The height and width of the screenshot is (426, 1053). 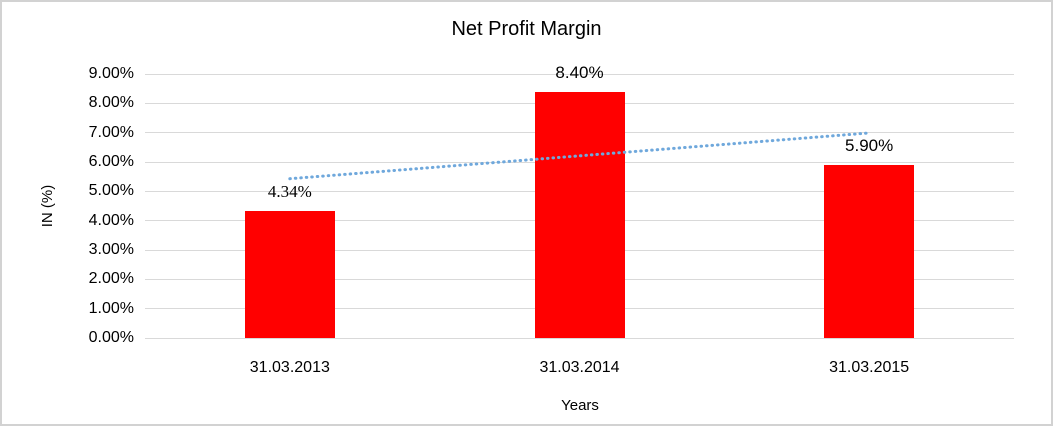 What do you see at coordinates (869, 145) in the screenshot?
I see `data-label: 5.90%` at bounding box center [869, 145].